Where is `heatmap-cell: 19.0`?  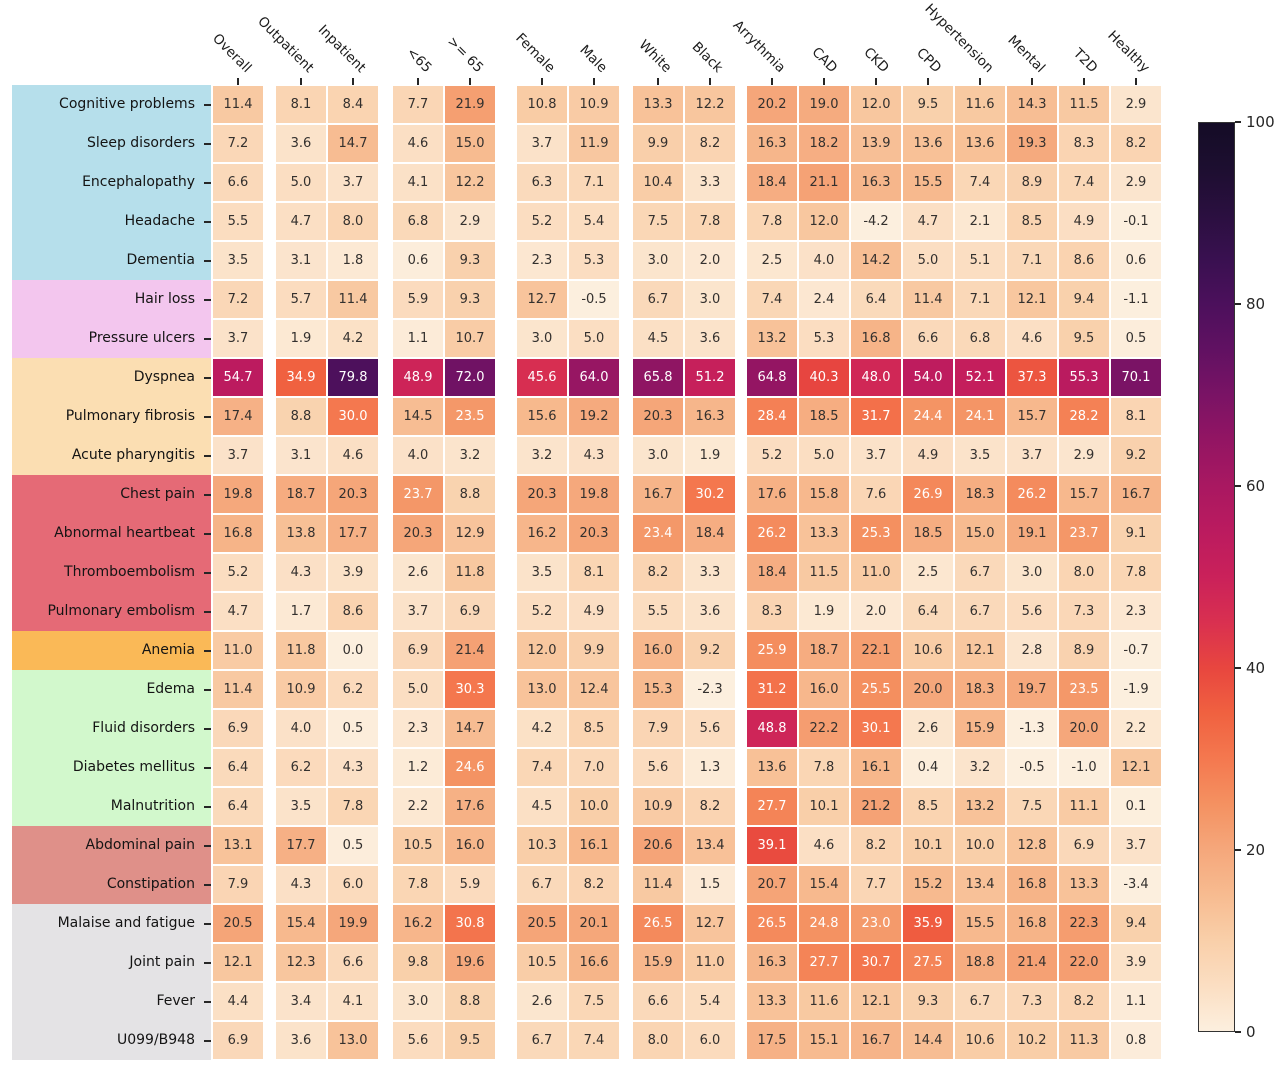 heatmap-cell: 19.0 is located at coordinates (824, 104).